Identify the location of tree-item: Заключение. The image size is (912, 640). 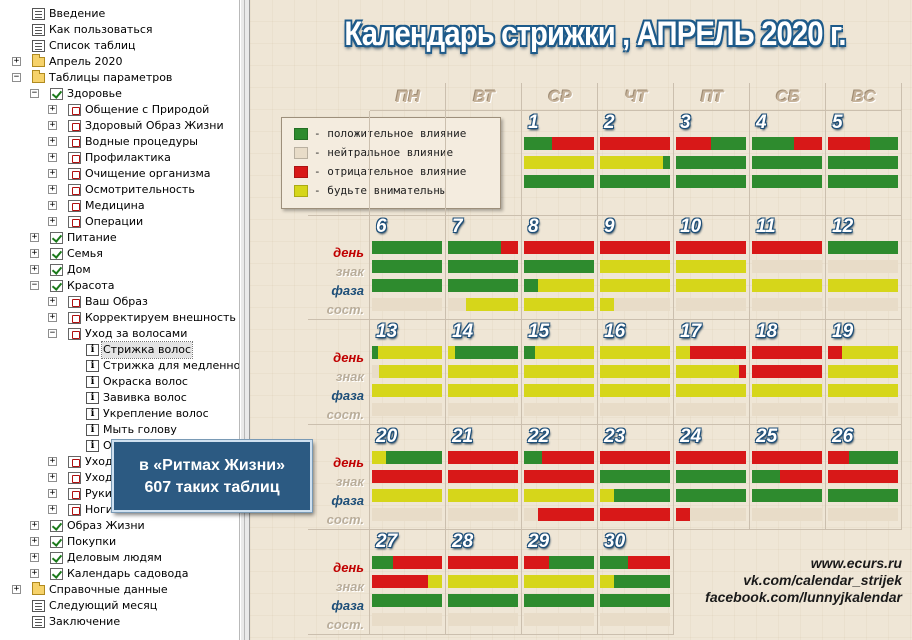
(119, 622).